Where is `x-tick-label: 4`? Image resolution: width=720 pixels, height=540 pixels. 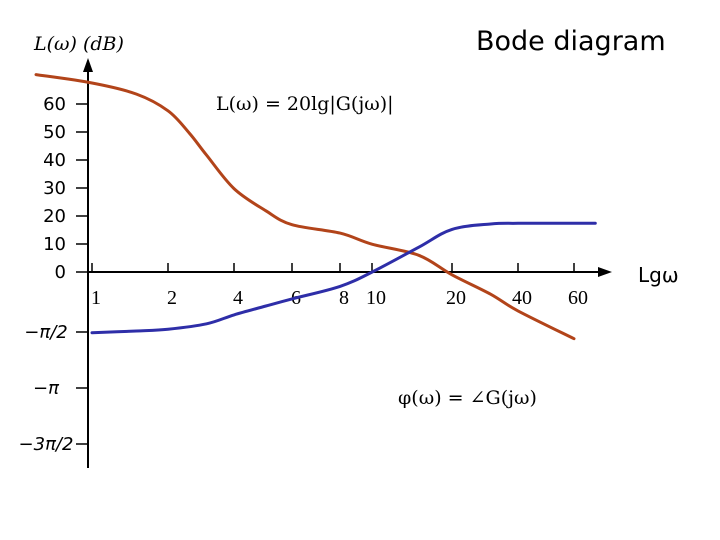 x-tick-label: 4 is located at coordinates (238, 298).